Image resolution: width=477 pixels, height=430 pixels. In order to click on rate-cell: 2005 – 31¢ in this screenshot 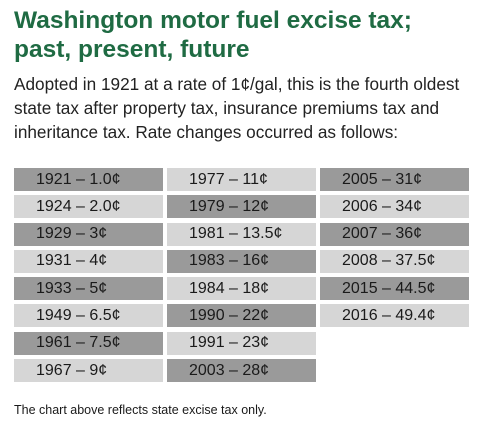, I will do `click(394, 179)`.